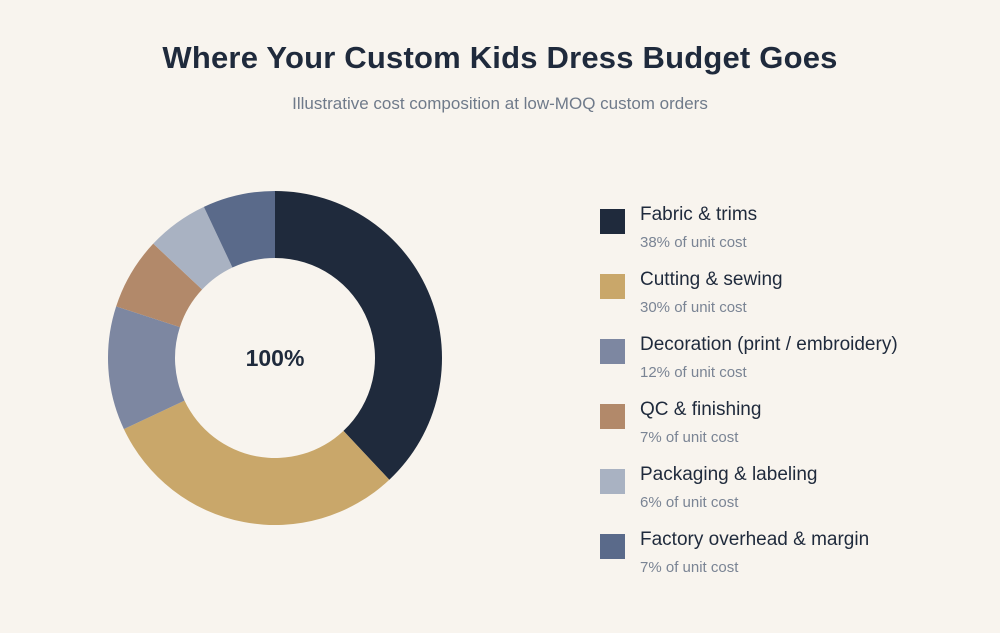  I want to click on legend-label: Factory overhead & margin, so click(755, 539).